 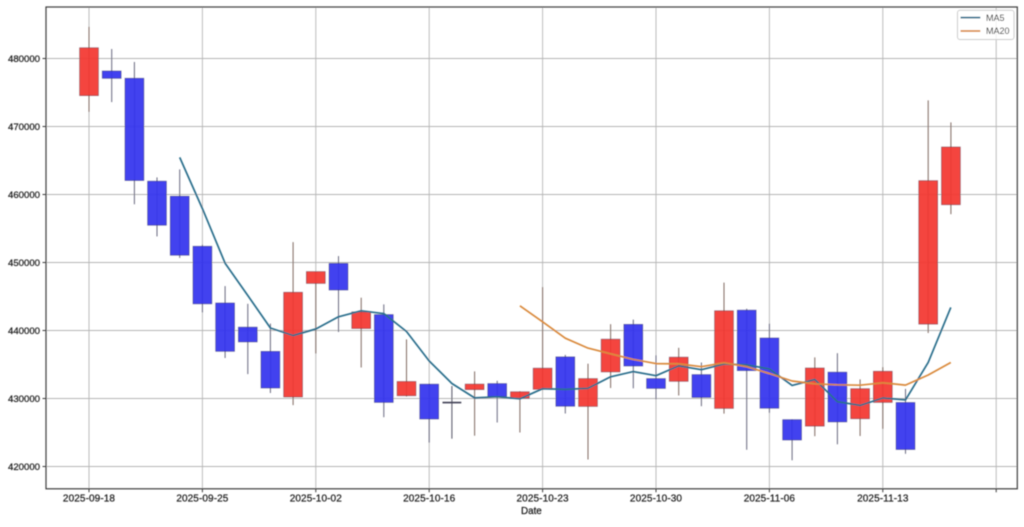 I want to click on svg-text: 2025-09-18, so click(x=89, y=499).